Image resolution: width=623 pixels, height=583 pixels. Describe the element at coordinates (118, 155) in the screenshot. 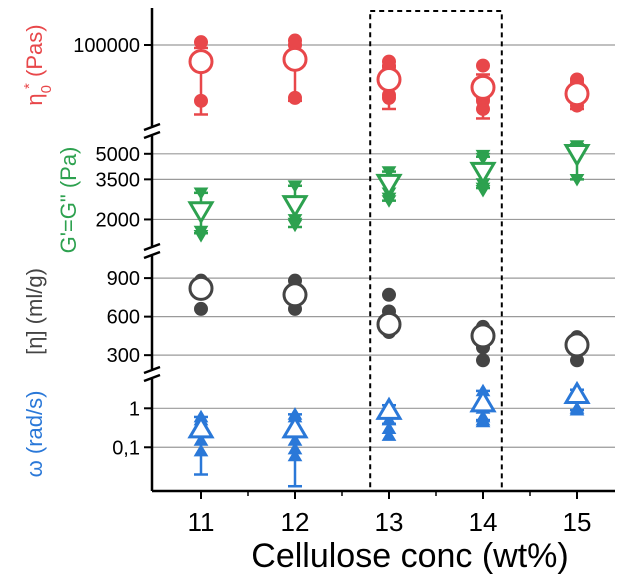

I see `y-tick-label-crossover-2: 5000` at that location.